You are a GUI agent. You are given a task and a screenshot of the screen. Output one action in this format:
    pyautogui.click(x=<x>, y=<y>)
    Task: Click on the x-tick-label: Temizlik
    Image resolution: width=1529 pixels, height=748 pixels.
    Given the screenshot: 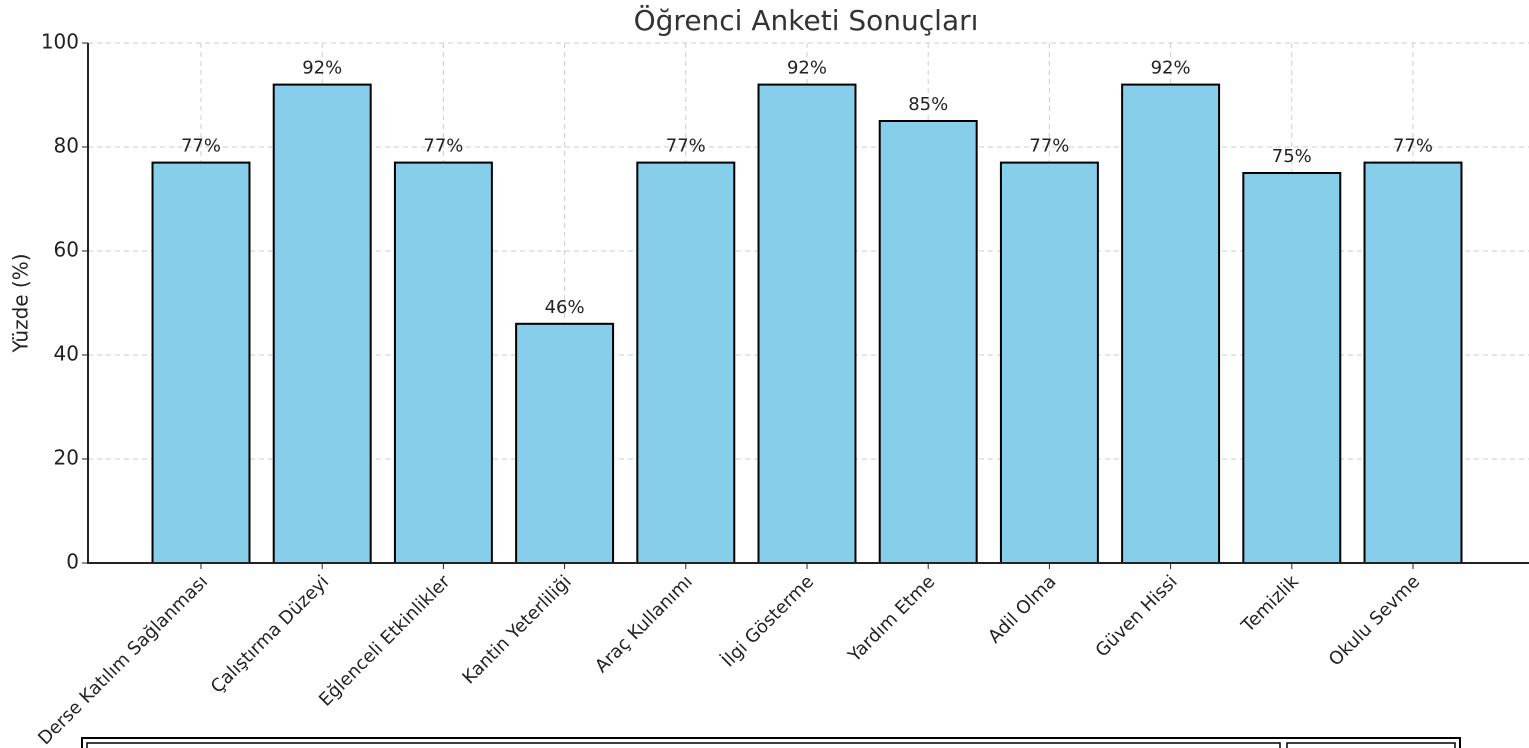 What is the action you would take?
    pyautogui.click(x=1270, y=604)
    